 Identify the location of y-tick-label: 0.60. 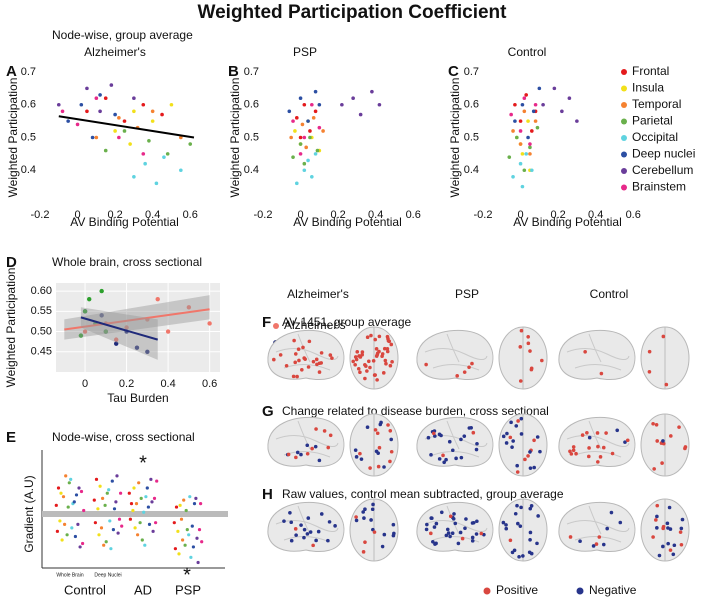
(41, 291).